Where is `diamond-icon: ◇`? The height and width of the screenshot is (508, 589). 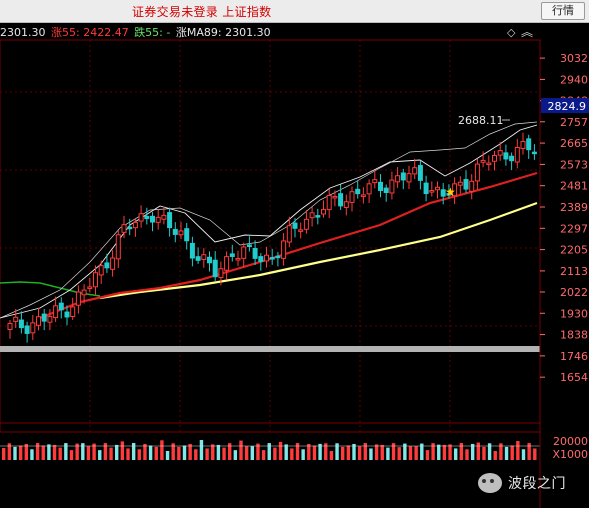 diamond-icon: ◇ is located at coordinates (511, 32).